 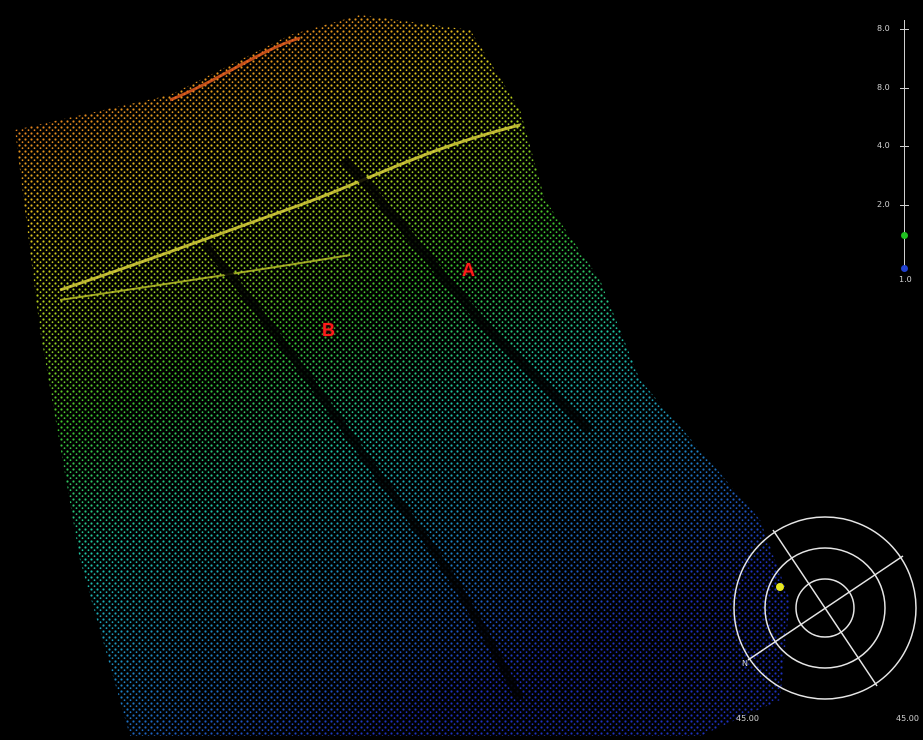 What do you see at coordinates (328, 330) in the screenshot?
I see `marker-b: B` at bounding box center [328, 330].